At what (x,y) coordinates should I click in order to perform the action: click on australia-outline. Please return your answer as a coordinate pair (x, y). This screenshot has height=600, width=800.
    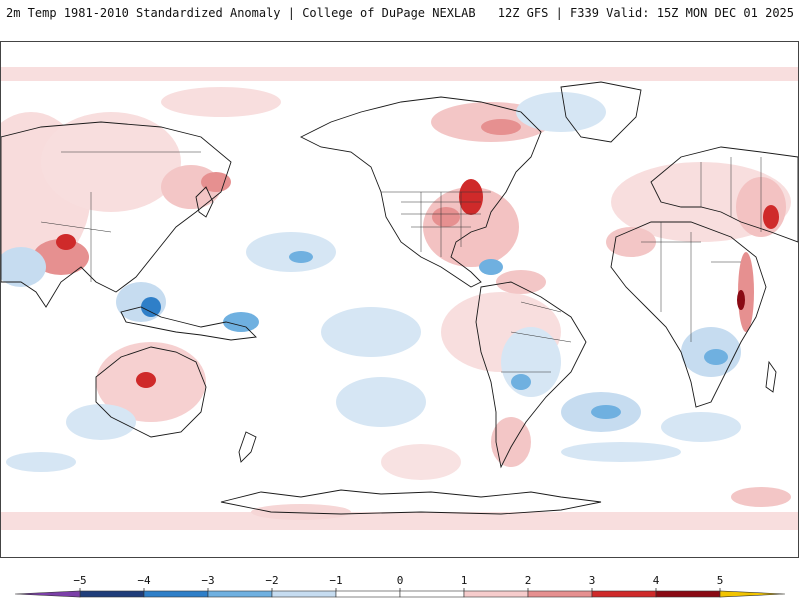
    Looking at the image, I should click on (151, 392).